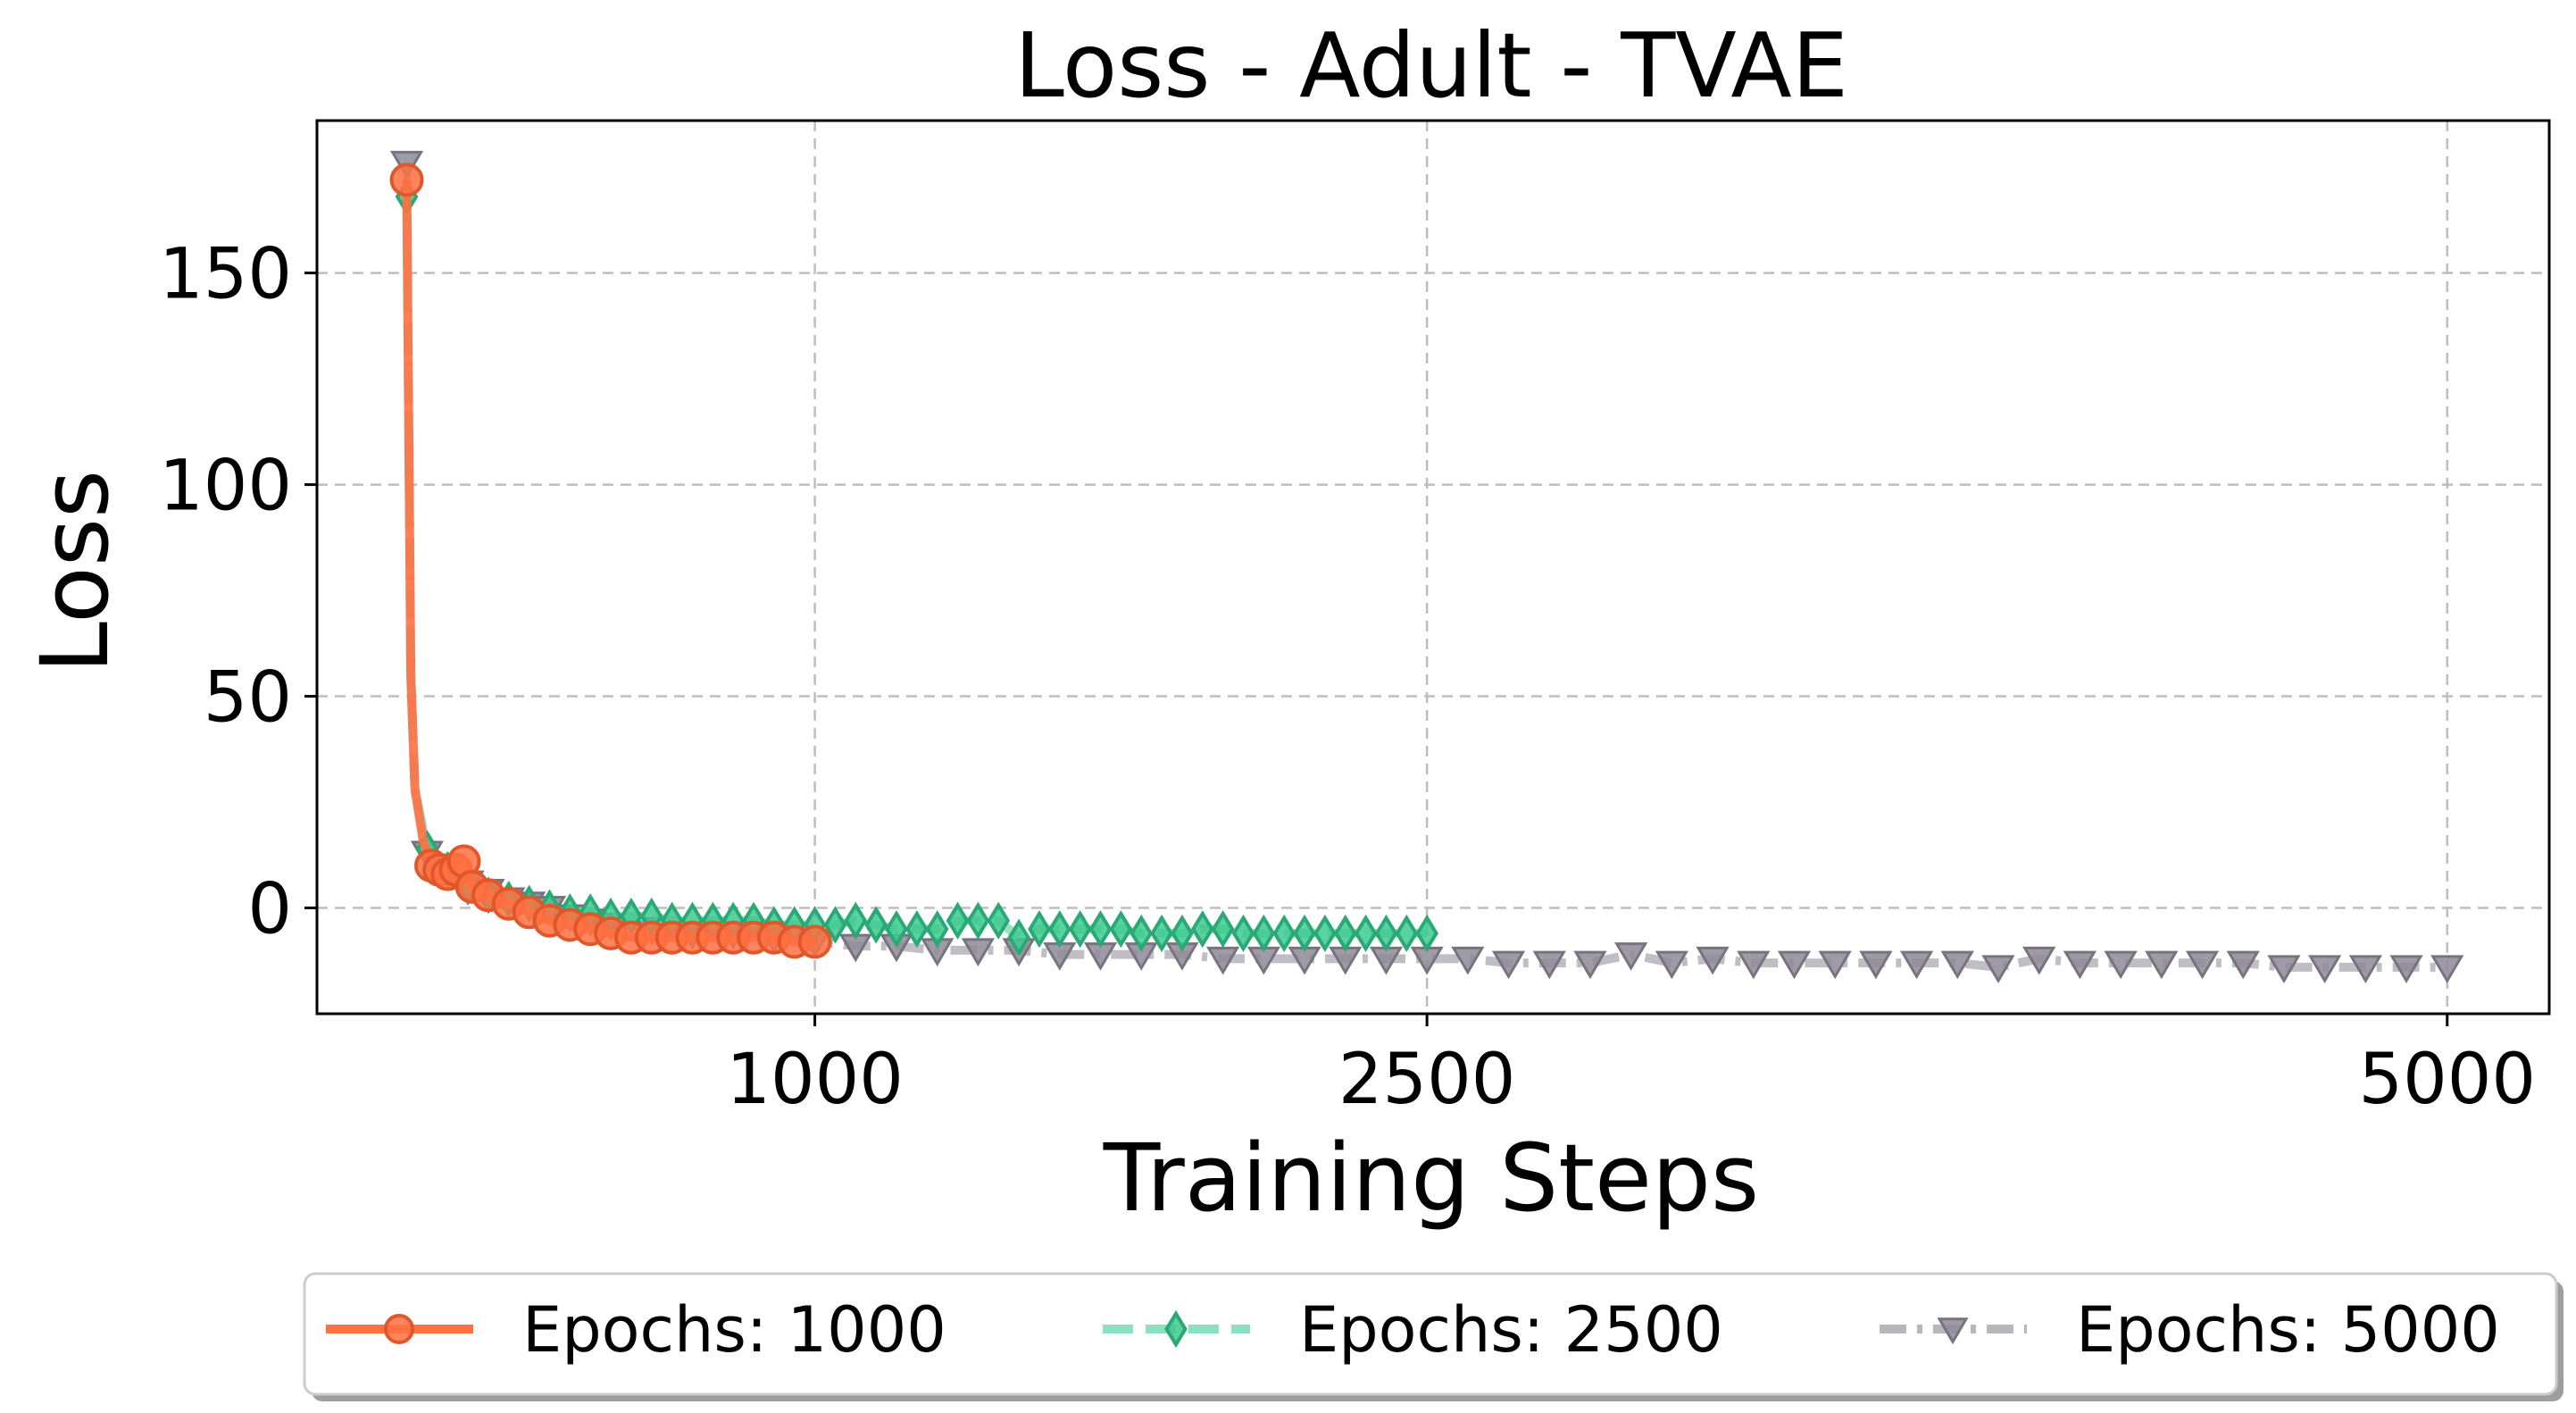  I want to click on legend: Epochs: 1000 Epochs: 2500 Epochs: 5000, so click(1433, 1336).